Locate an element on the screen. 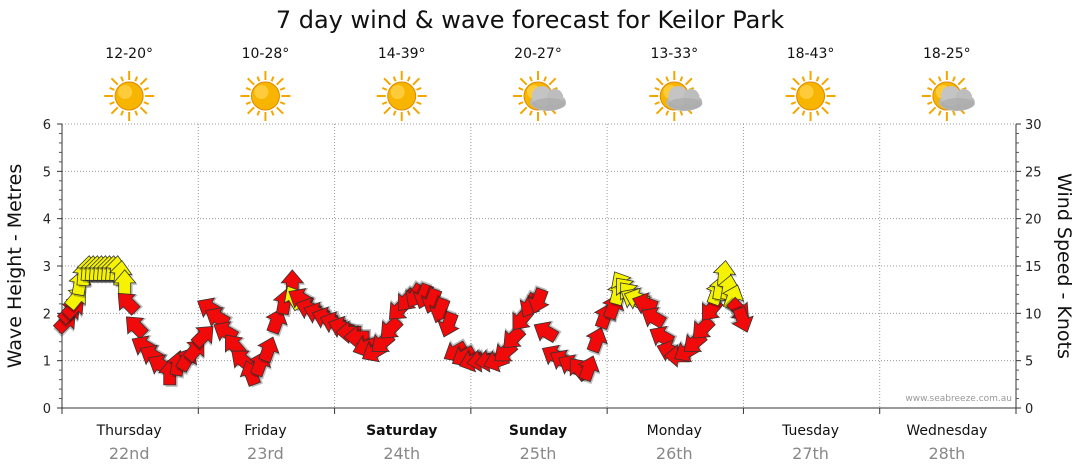 The width and height of the screenshot is (1080, 475). right-tick-label: 15 is located at coordinates (1033, 267).